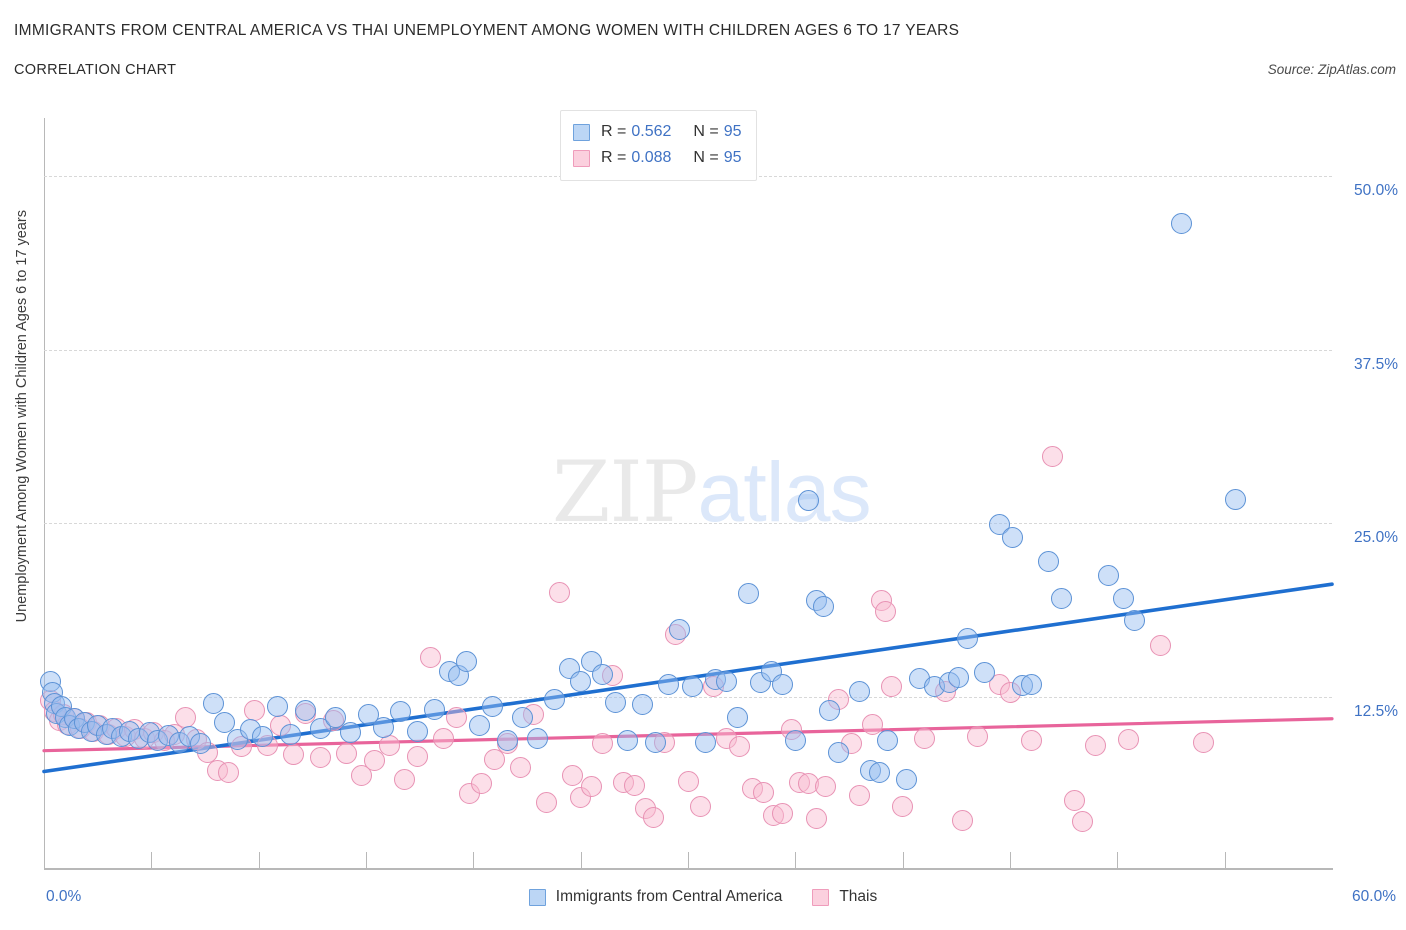  Describe the element at coordinates (844, 897) in the screenshot. I see `legend-item-thais: Thais` at that location.